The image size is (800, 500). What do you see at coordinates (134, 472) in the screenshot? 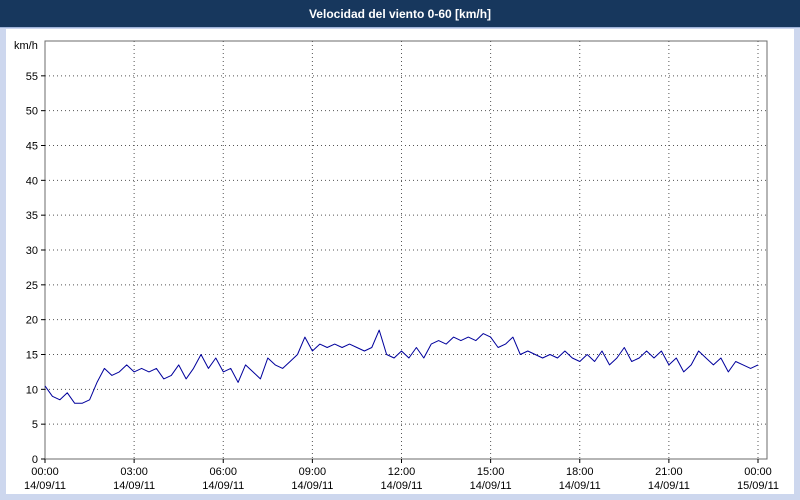
I see `x-axis-time-label: 03:00` at bounding box center [134, 472].